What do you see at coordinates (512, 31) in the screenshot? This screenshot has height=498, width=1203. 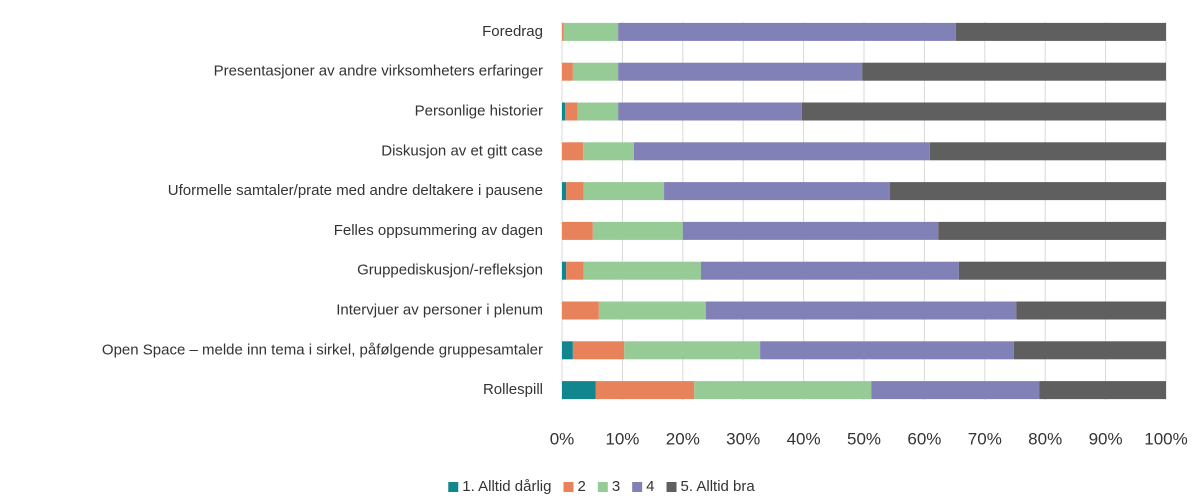 I see `category-label: Foredrag` at bounding box center [512, 31].